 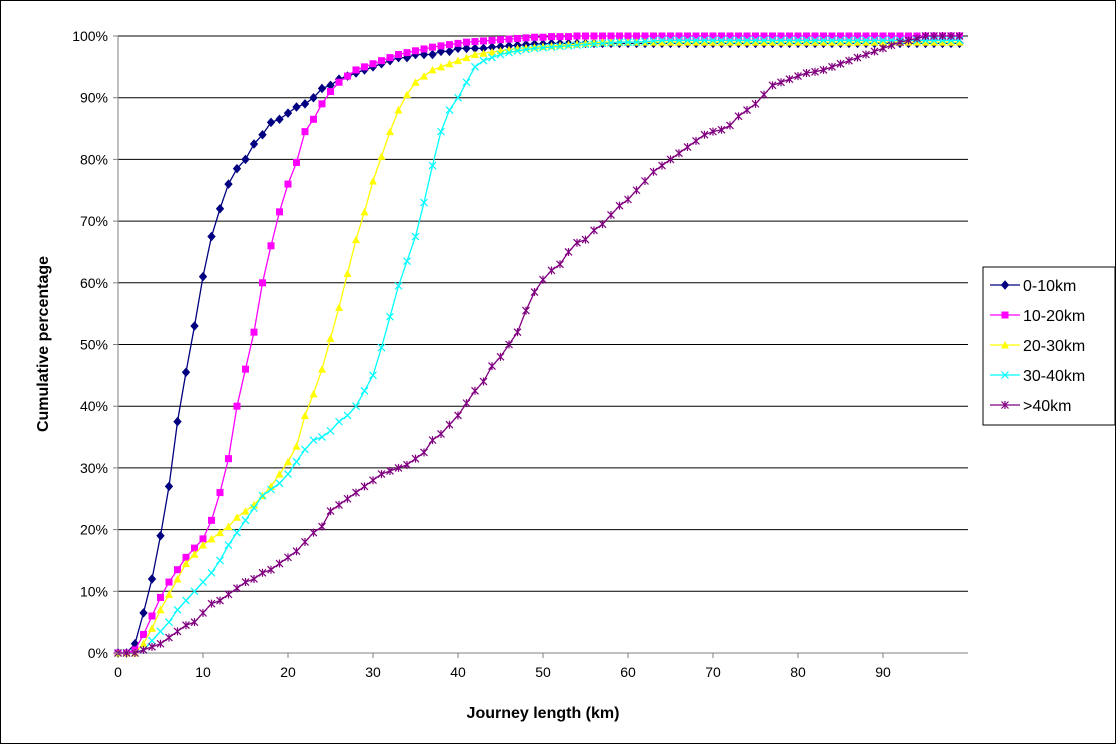 What do you see at coordinates (288, 672) in the screenshot?
I see `x-tick-label: 20` at bounding box center [288, 672].